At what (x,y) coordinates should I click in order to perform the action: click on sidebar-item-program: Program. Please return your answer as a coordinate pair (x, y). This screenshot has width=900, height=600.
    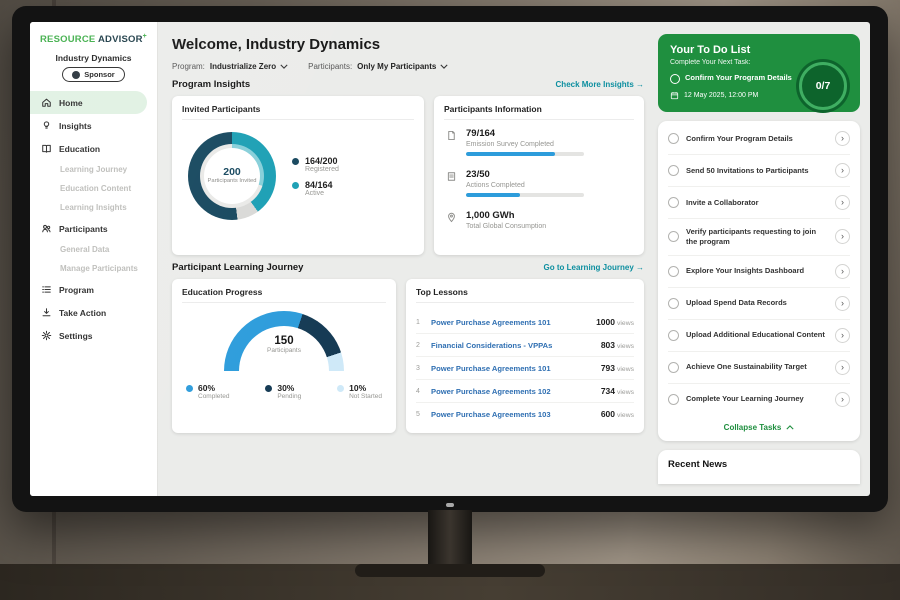
    Looking at the image, I should click on (93, 289).